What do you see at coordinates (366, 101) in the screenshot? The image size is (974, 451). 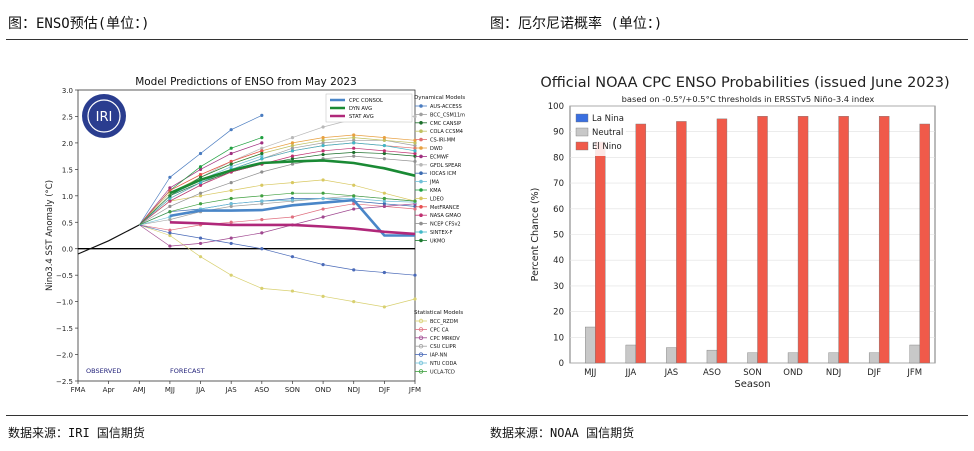 I see `legend-label: CPC CONSOL` at bounding box center [366, 101].